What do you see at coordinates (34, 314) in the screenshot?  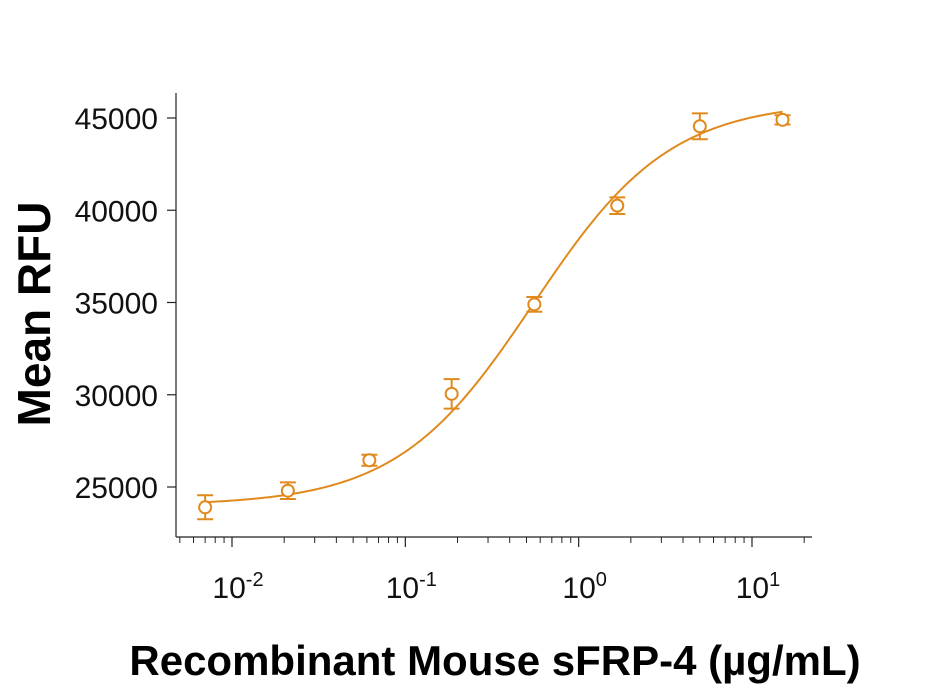 I see `y-axis-title: Mean RFU` at bounding box center [34, 314].